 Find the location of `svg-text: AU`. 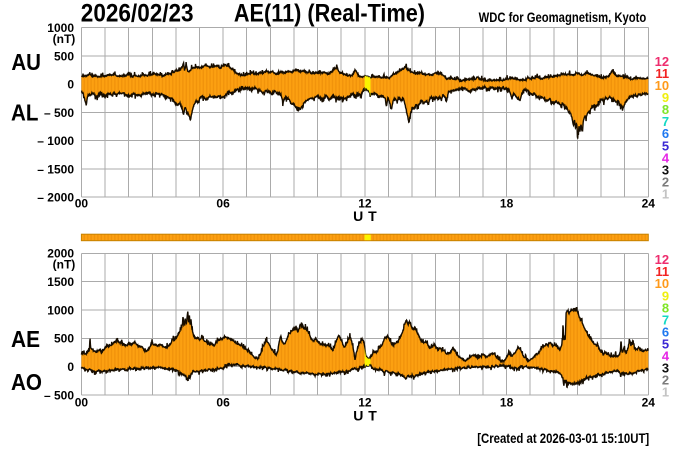

svg-text: AU is located at coordinates (26, 62).